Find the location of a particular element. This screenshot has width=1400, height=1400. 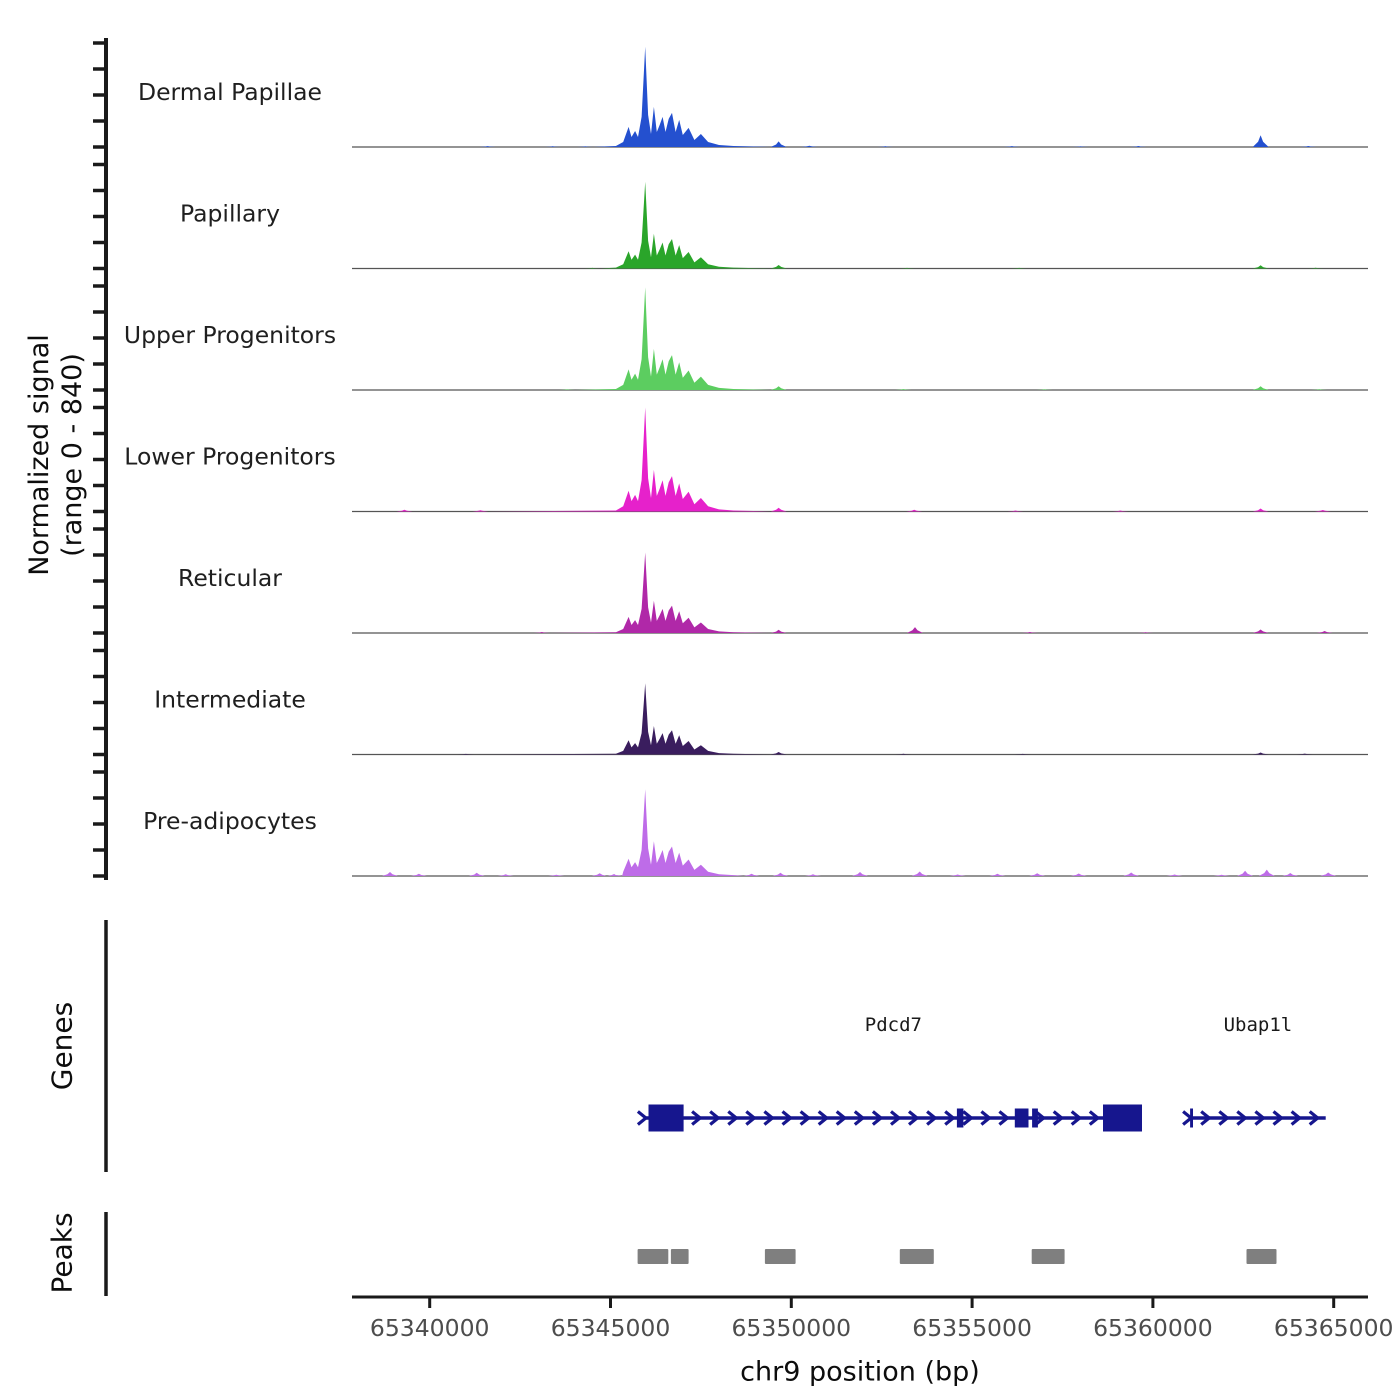

x-axis-title: chr9 position (bp) is located at coordinates (860, 1372).